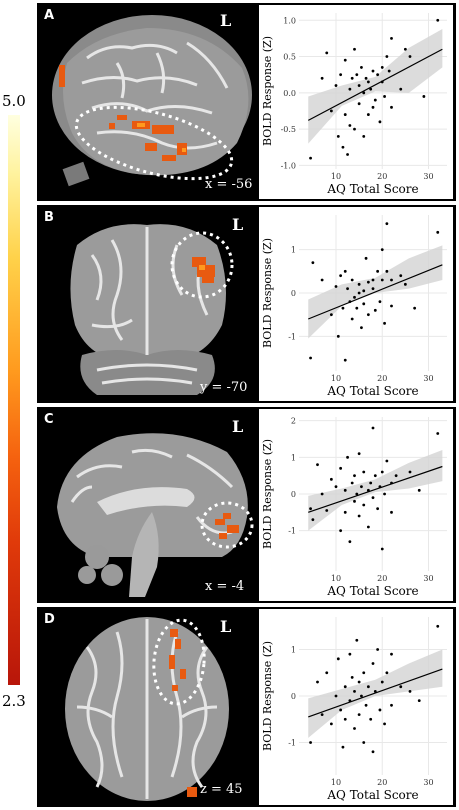 The image size is (459, 810). What do you see at coordinates (226, 20) in the screenshot?
I see `hemisphere-label: L` at bounding box center [226, 20].